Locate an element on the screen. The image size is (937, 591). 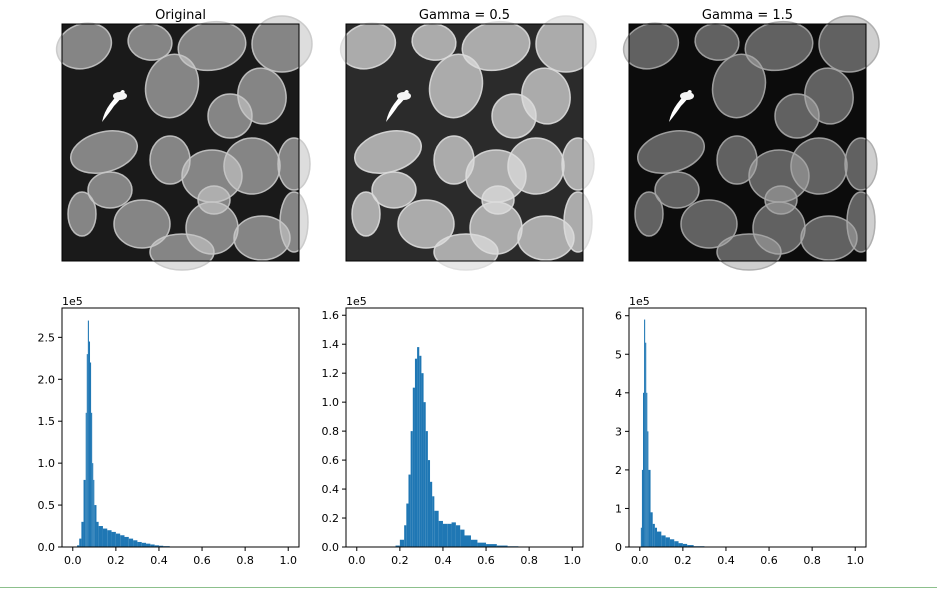
image-panel-original: Original is located at coordinates (184, 139).